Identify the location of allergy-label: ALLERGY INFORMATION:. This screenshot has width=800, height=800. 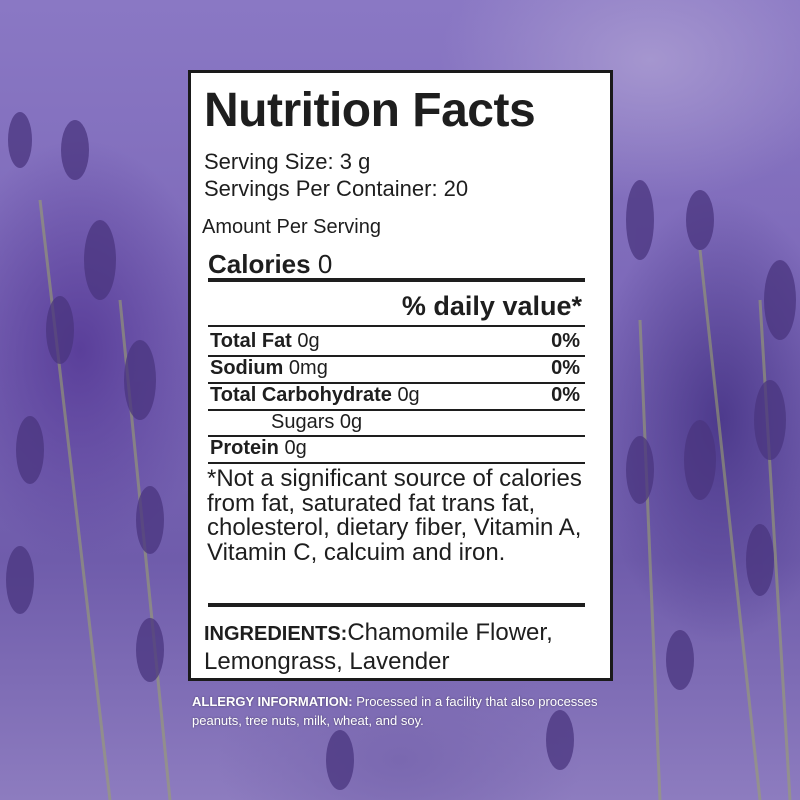
(272, 701).